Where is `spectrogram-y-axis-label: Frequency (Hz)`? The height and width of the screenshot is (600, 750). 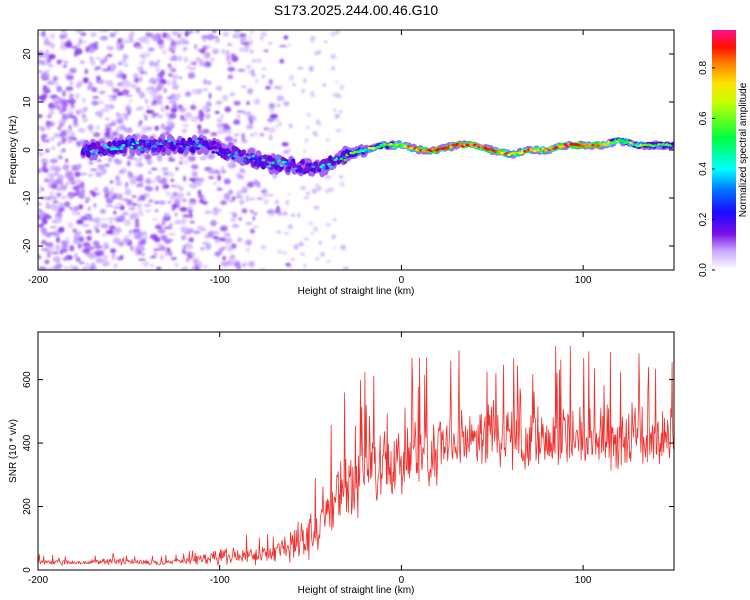 spectrogram-y-axis-label: Frequency (Hz) is located at coordinates (13, 150).